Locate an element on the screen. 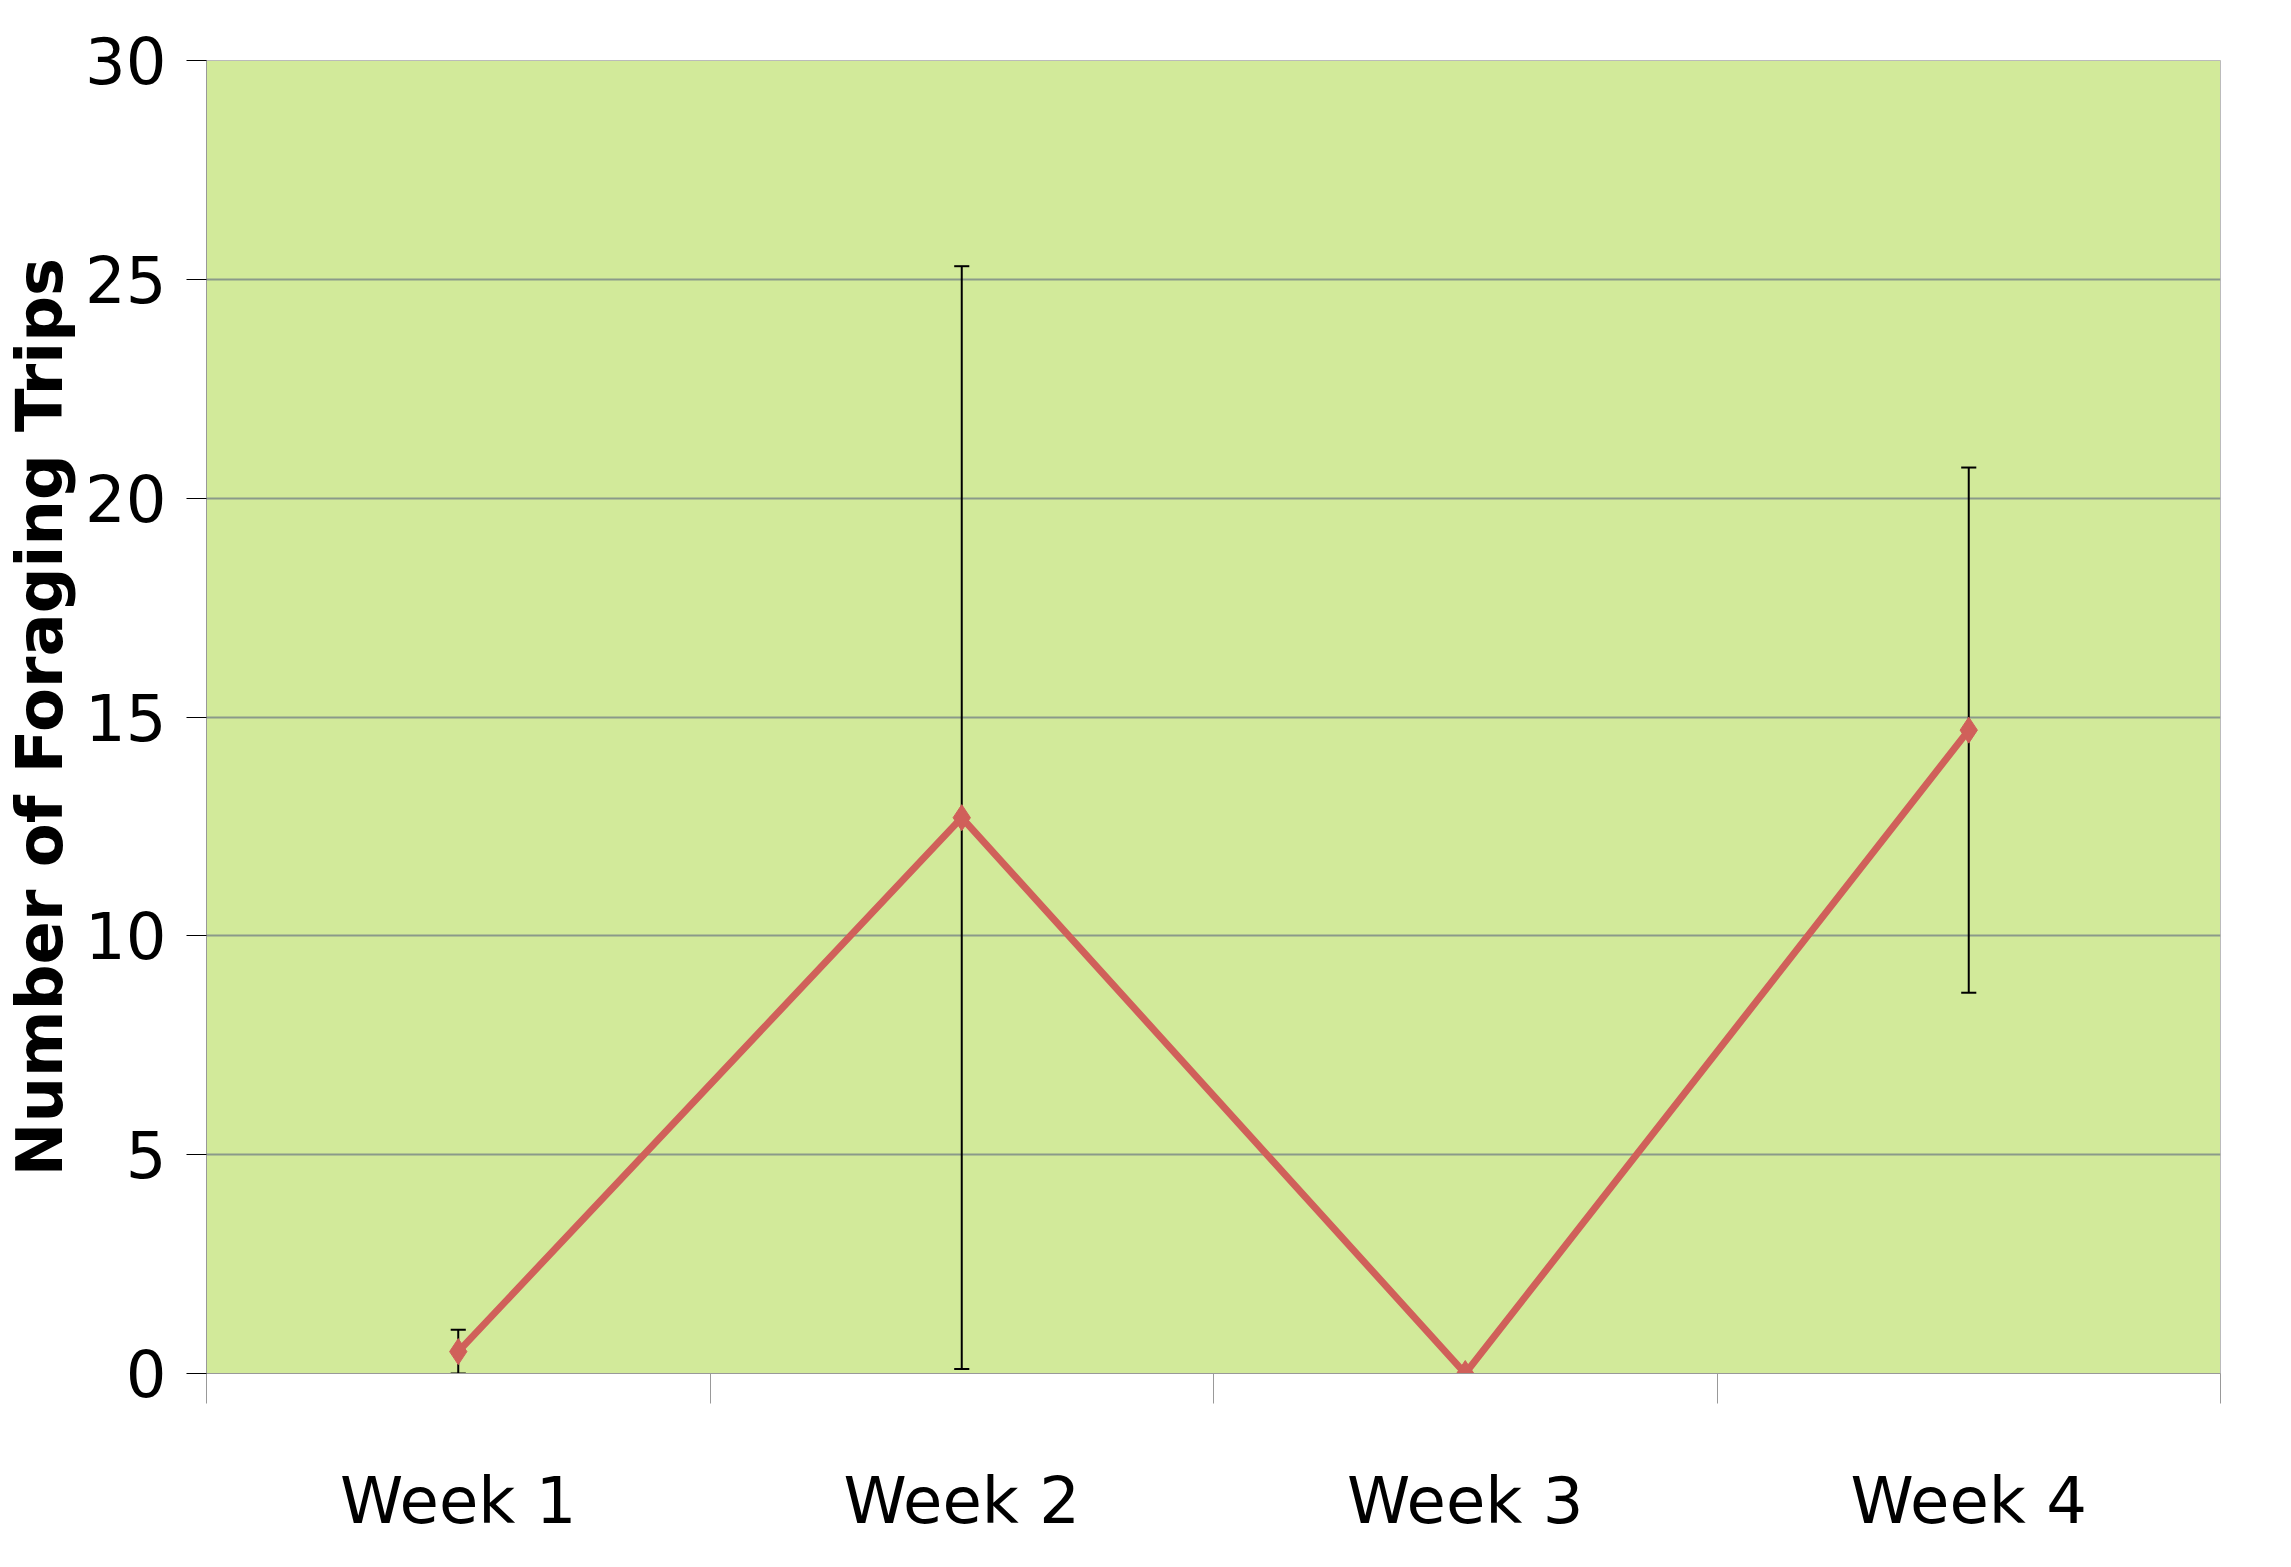 The width and height of the screenshot is (2291, 1567). y-tick-label: 5 is located at coordinates (146, 1156).